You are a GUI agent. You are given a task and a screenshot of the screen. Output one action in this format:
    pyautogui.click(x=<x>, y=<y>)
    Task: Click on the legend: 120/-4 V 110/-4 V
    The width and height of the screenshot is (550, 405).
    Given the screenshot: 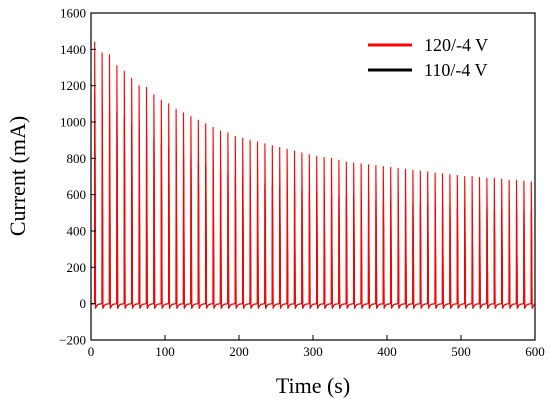 What is the action you would take?
    pyautogui.click(x=428, y=57)
    